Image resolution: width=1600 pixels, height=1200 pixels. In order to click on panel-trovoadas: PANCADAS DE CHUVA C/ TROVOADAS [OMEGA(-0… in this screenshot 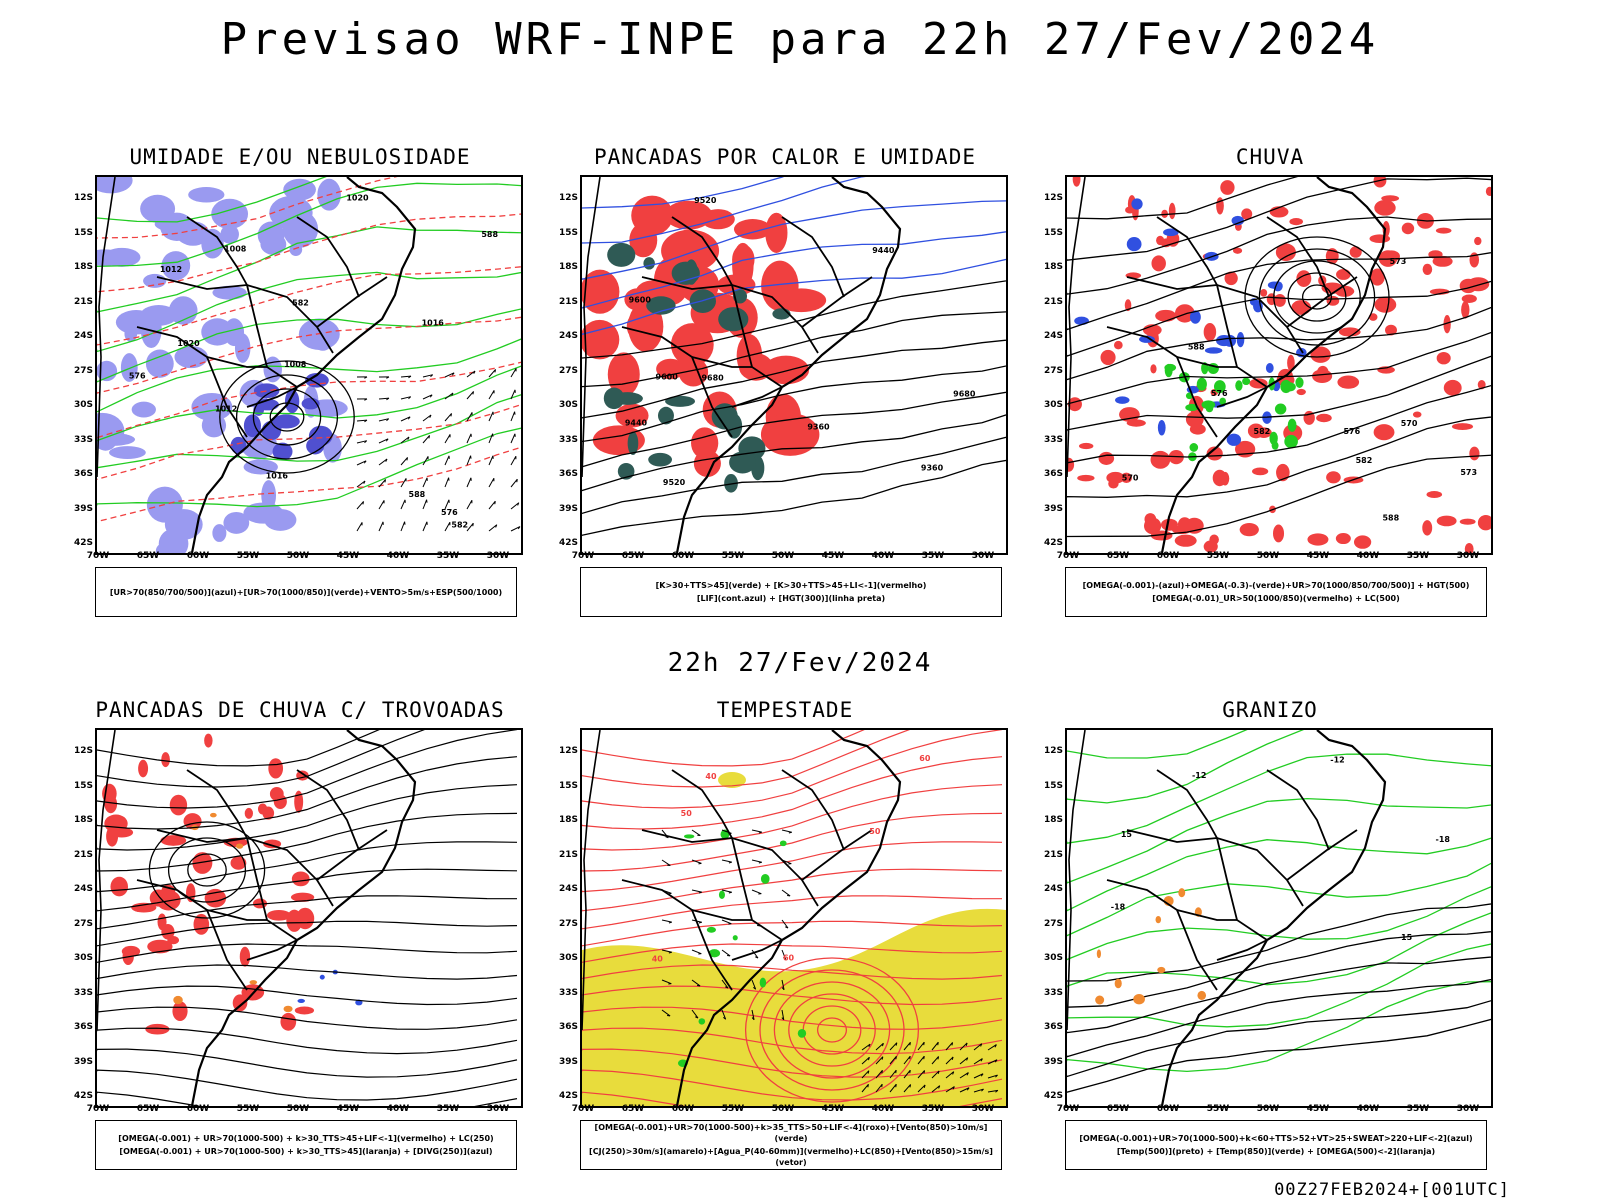, I will do `click(300, 938)`.